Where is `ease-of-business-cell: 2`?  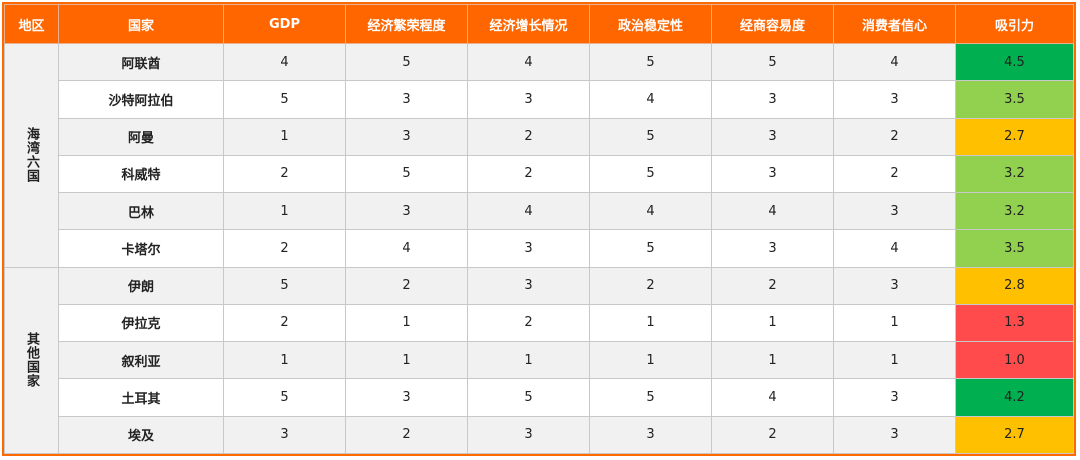
ease-of-business-cell: 2 is located at coordinates (772, 435).